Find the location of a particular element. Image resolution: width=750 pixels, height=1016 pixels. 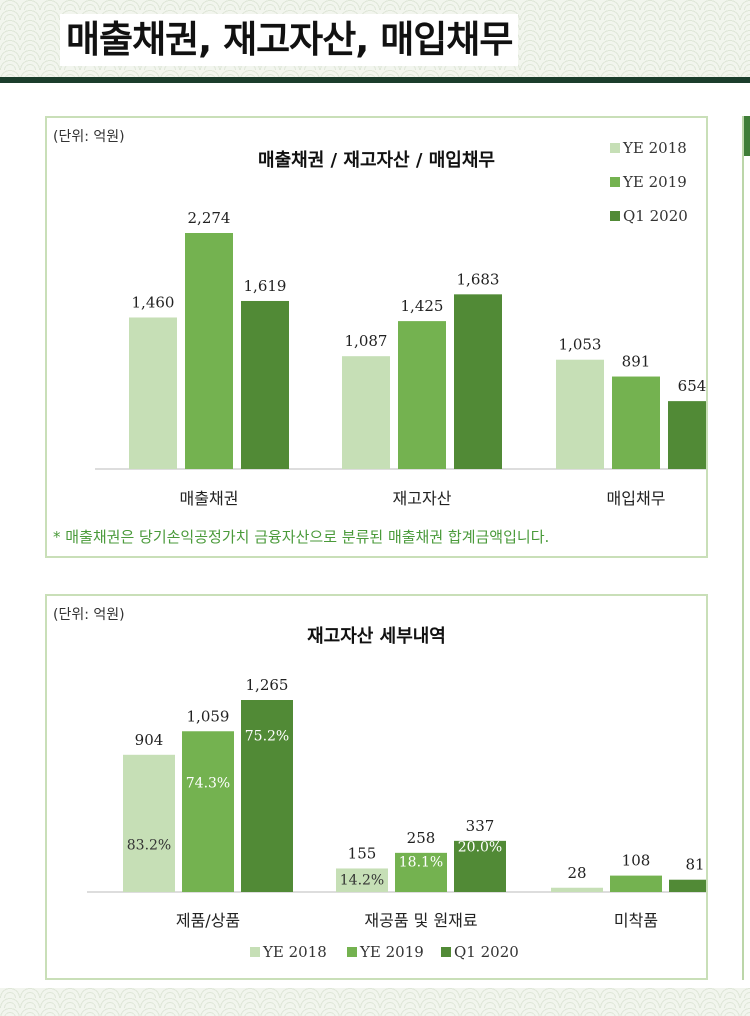

page-title: 매출채권, 재고자산, 매입채무 is located at coordinates (289, 40).